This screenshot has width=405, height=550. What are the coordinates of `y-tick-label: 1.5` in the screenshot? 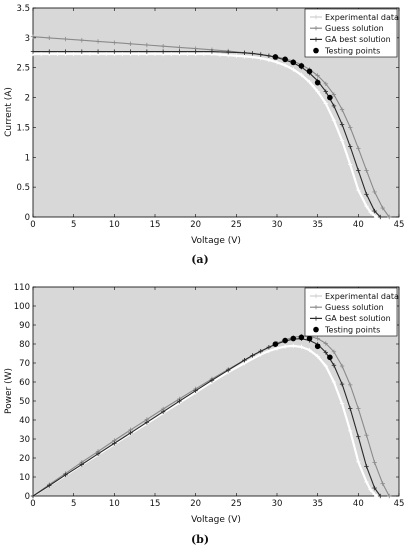 It's located at (23, 128).